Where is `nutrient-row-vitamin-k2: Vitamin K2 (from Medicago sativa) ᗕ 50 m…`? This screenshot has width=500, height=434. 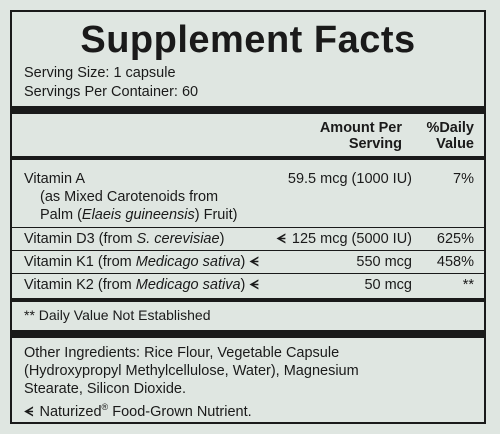
nutrient-row-vitamin-k2: Vitamin K2 (from Medicago sativa) ᗕ 50 m… is located at coordinates (248, 285).